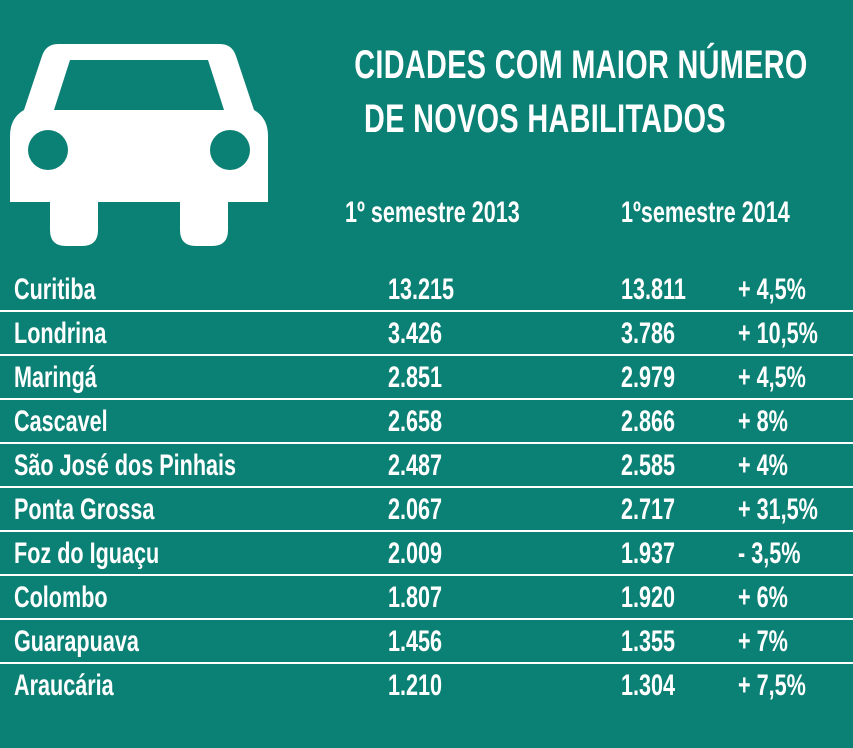  I want to click on value-2014: 2.866, so click(648, 421).